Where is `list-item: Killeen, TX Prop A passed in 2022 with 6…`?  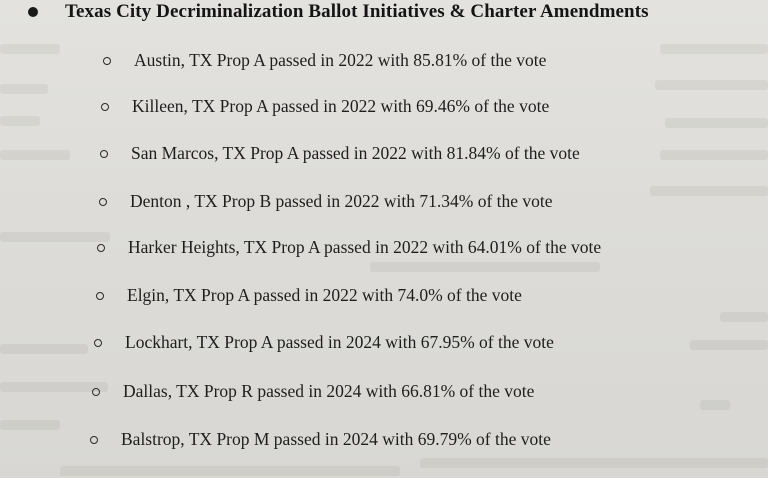
list-item: Killeen, TX Prop A passed in 2022 with 6… is located at coordinates (325, 106).